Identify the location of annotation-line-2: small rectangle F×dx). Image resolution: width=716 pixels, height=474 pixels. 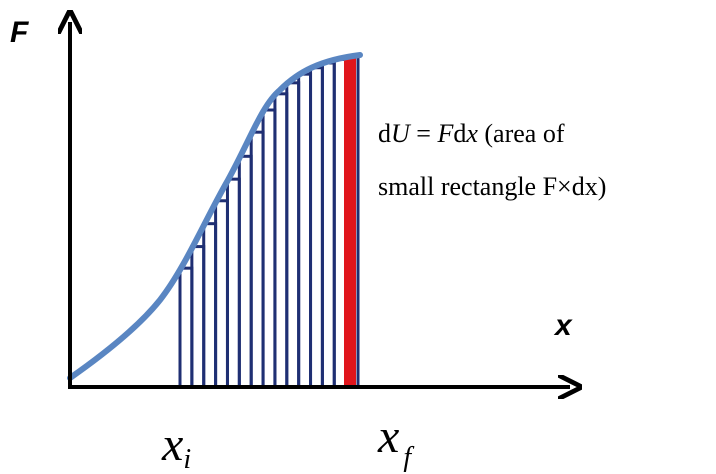
(492, 186).